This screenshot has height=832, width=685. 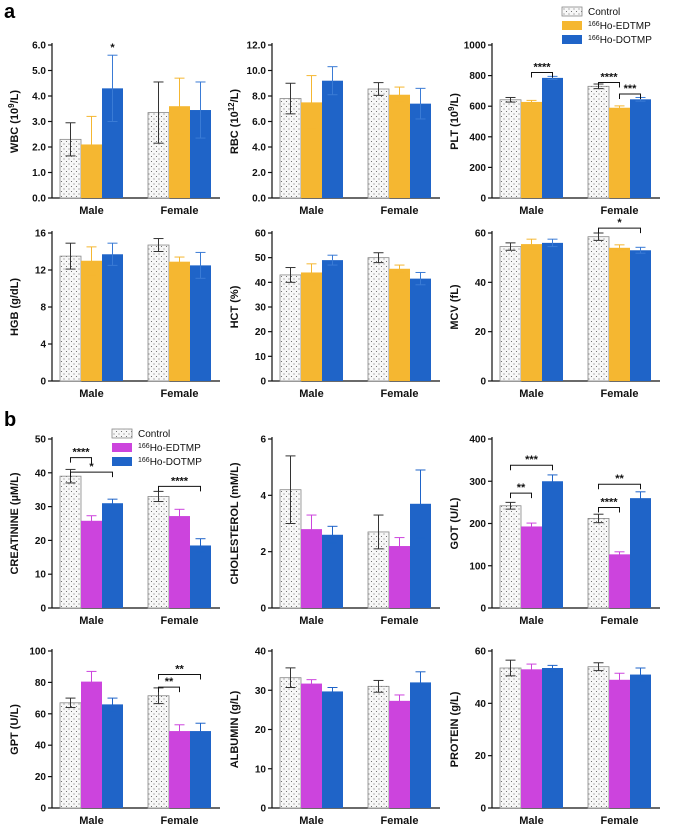 What do you see at coordinates (311, 150) in the screenshot?
I see `bar-rbc-166ho-edtmp-male` at bounding box center [311, 150].